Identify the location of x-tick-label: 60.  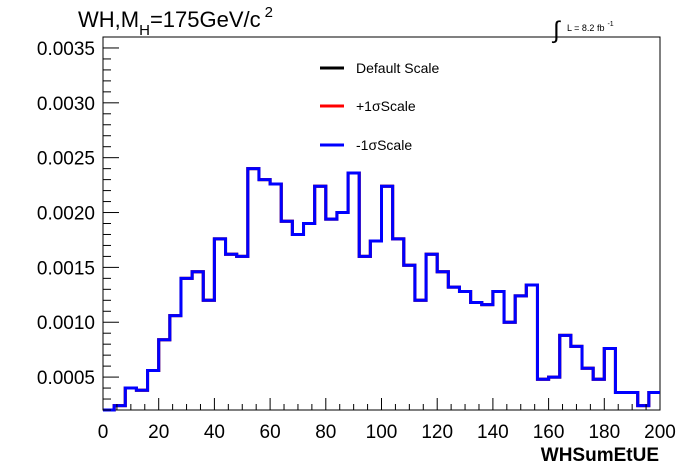
(270, 432).